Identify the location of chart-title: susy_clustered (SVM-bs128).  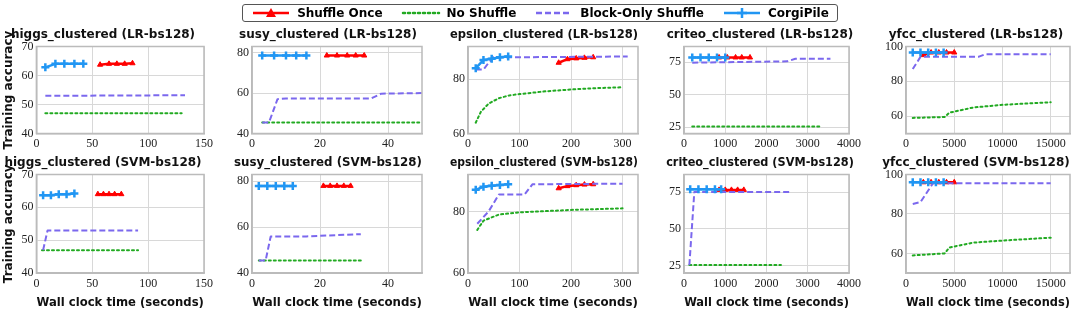
(328, 163).